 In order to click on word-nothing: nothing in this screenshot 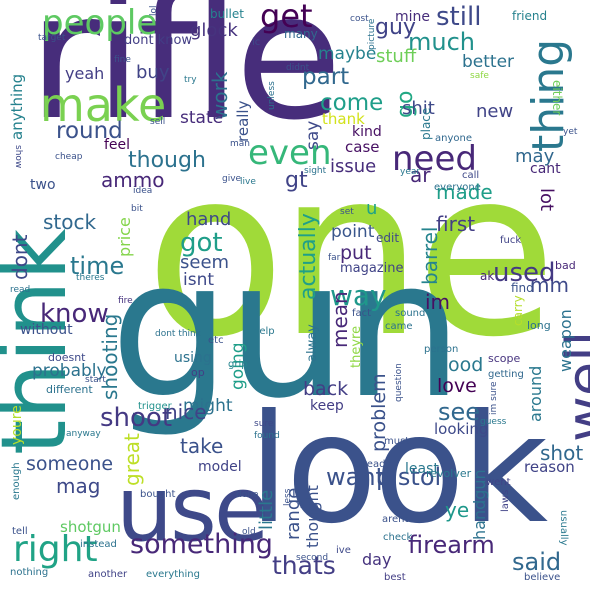, I will do `click(29, 572)`.